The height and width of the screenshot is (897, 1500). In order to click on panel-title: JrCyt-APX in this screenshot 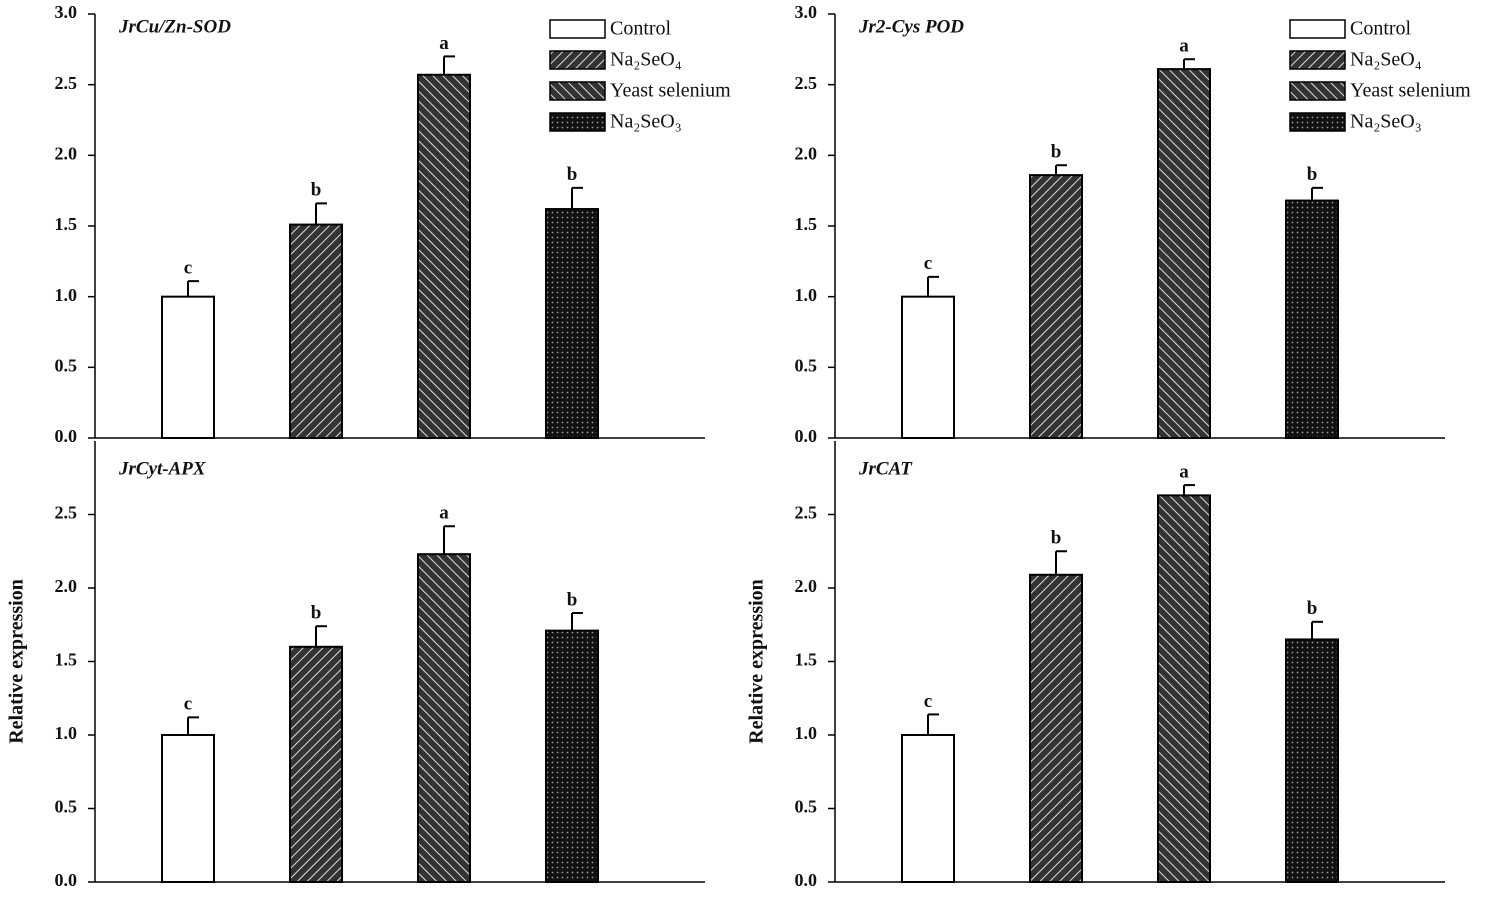, I will do `click(162, 468)`.